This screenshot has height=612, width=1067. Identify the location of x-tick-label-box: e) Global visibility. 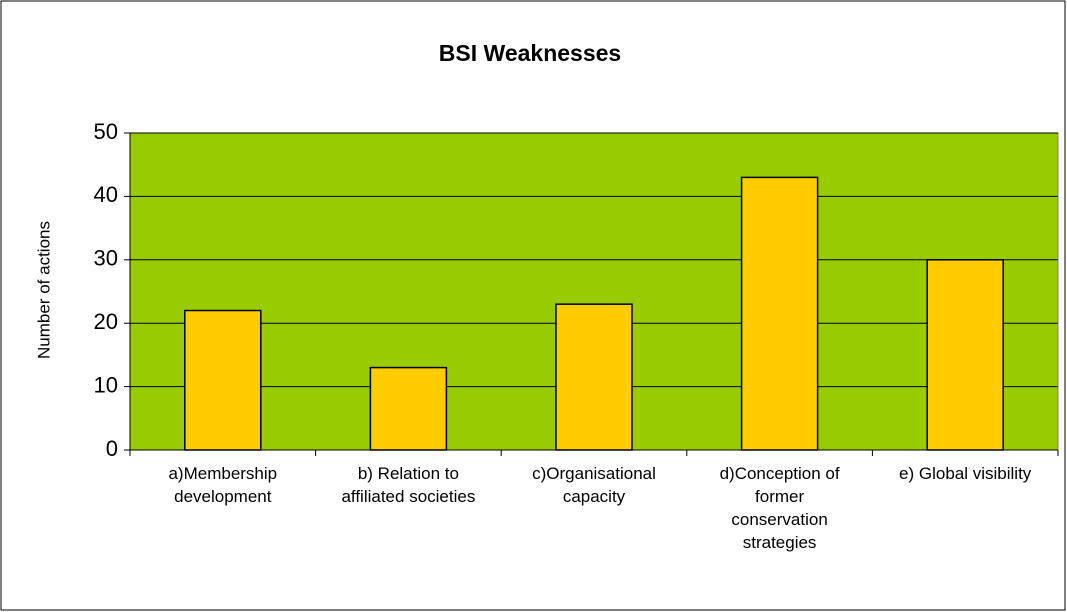
(965, 473).